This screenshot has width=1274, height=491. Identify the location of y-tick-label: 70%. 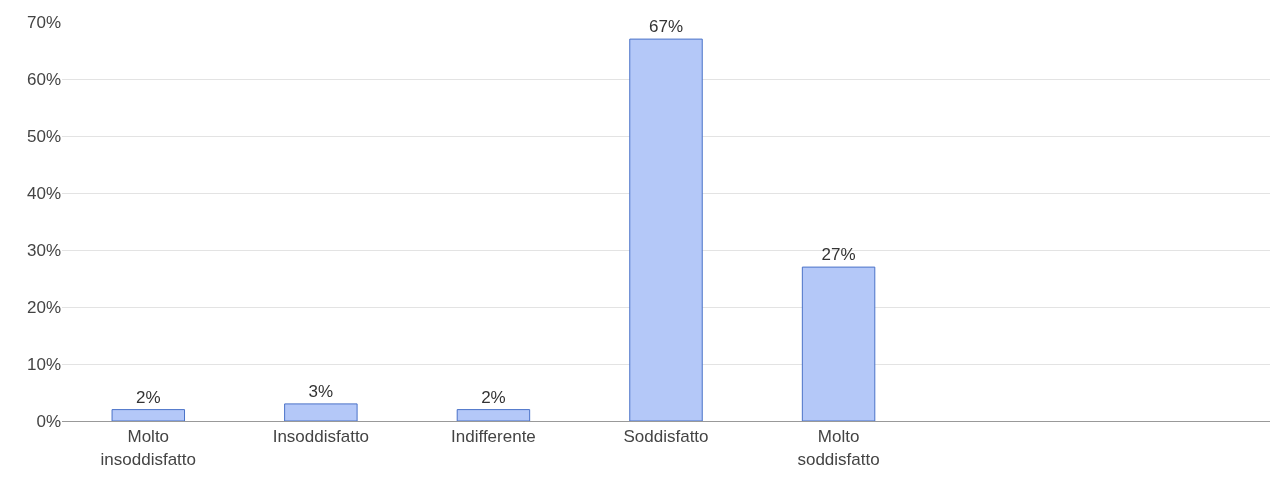
(43, 22).